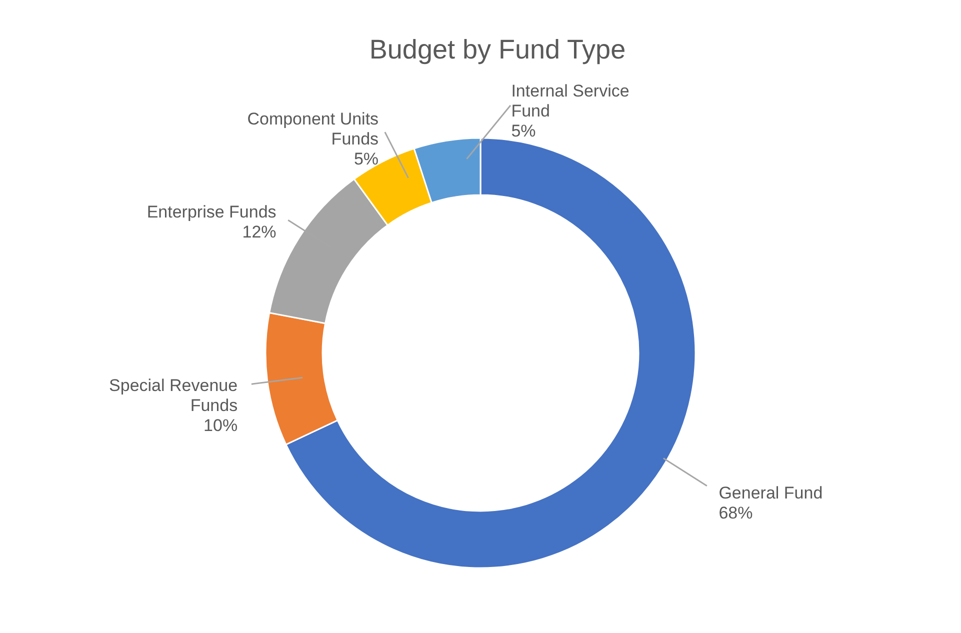 This screenshot has height=633, width=961. Describe the element at coordinates (211, 212) in the screenshot. I see `slice-label: Enterprise Funds` at that location.